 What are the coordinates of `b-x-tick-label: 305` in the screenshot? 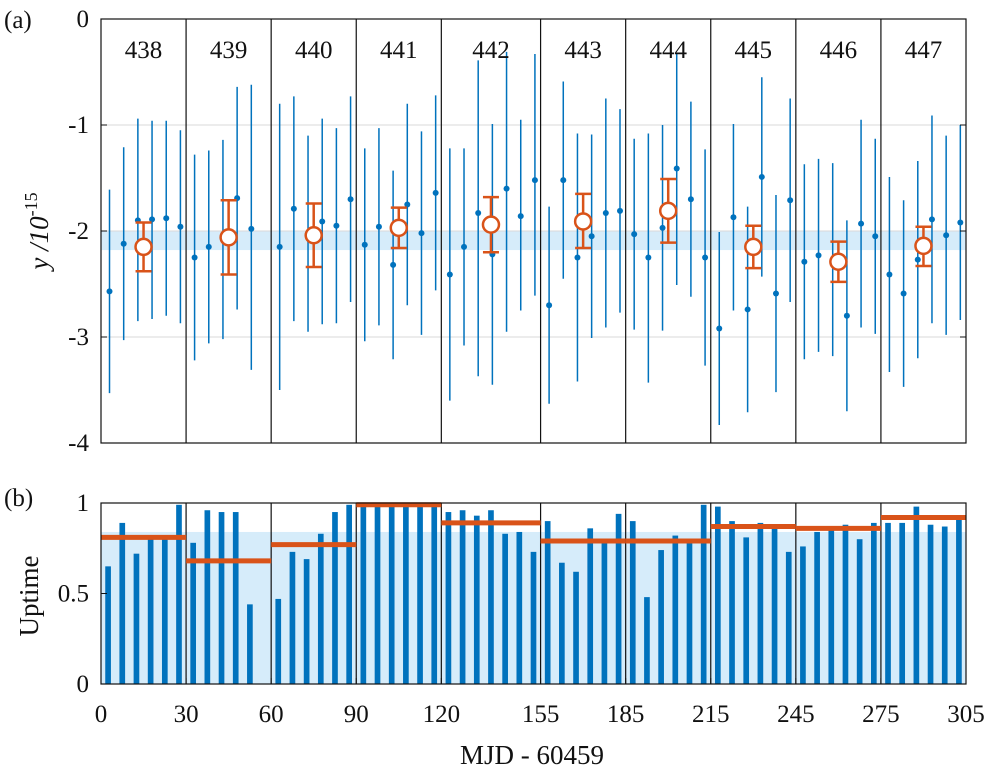 It's located at (966, 714).